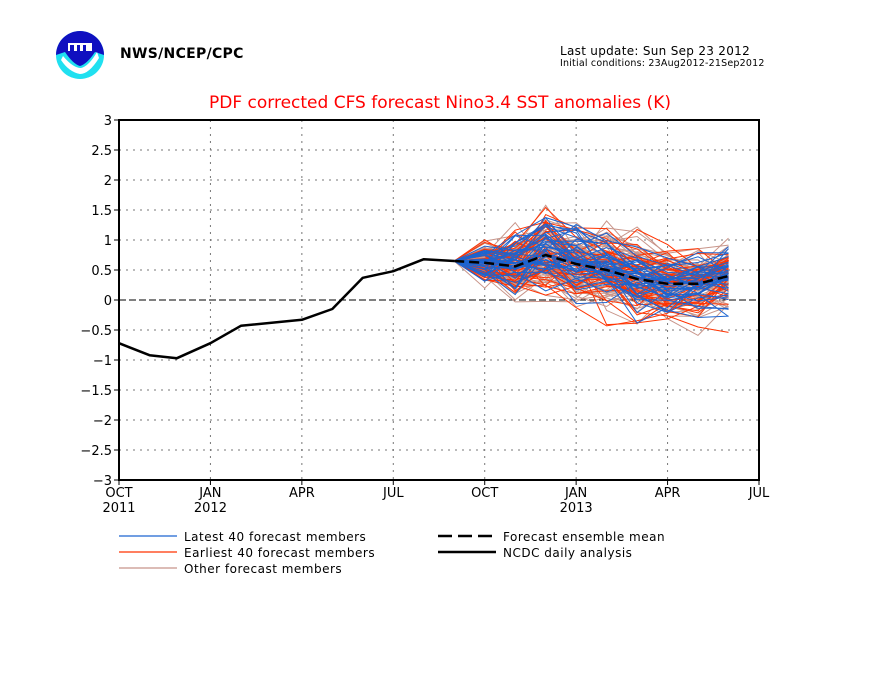 This screenshot has height=680, width=880. Describe the element at coordinates (108, 301) in the screenshot. I see `y-tick-label: 0` at that location.